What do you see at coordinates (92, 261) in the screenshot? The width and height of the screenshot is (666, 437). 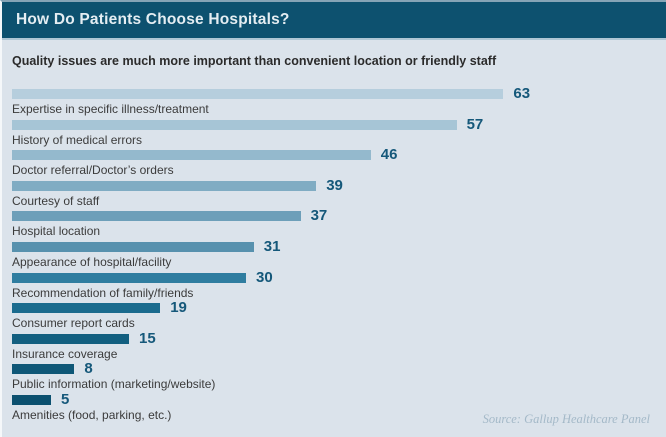 I see `bar-label: Appearance of hospital/facility` at bounding box center [92, 261].